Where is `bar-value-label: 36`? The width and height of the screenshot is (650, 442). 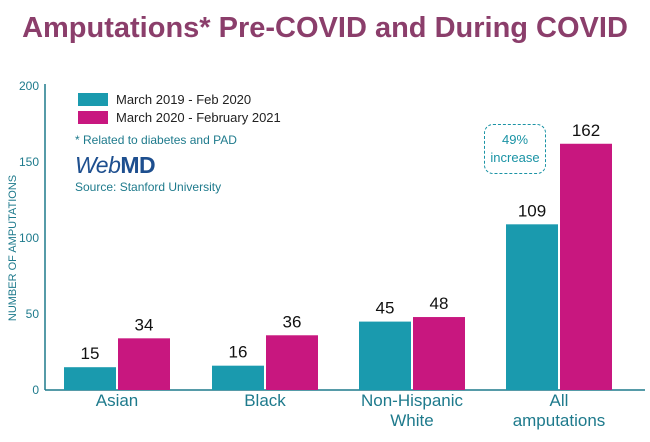 bar-value-label: 36 is located at coordinates (292, 321).